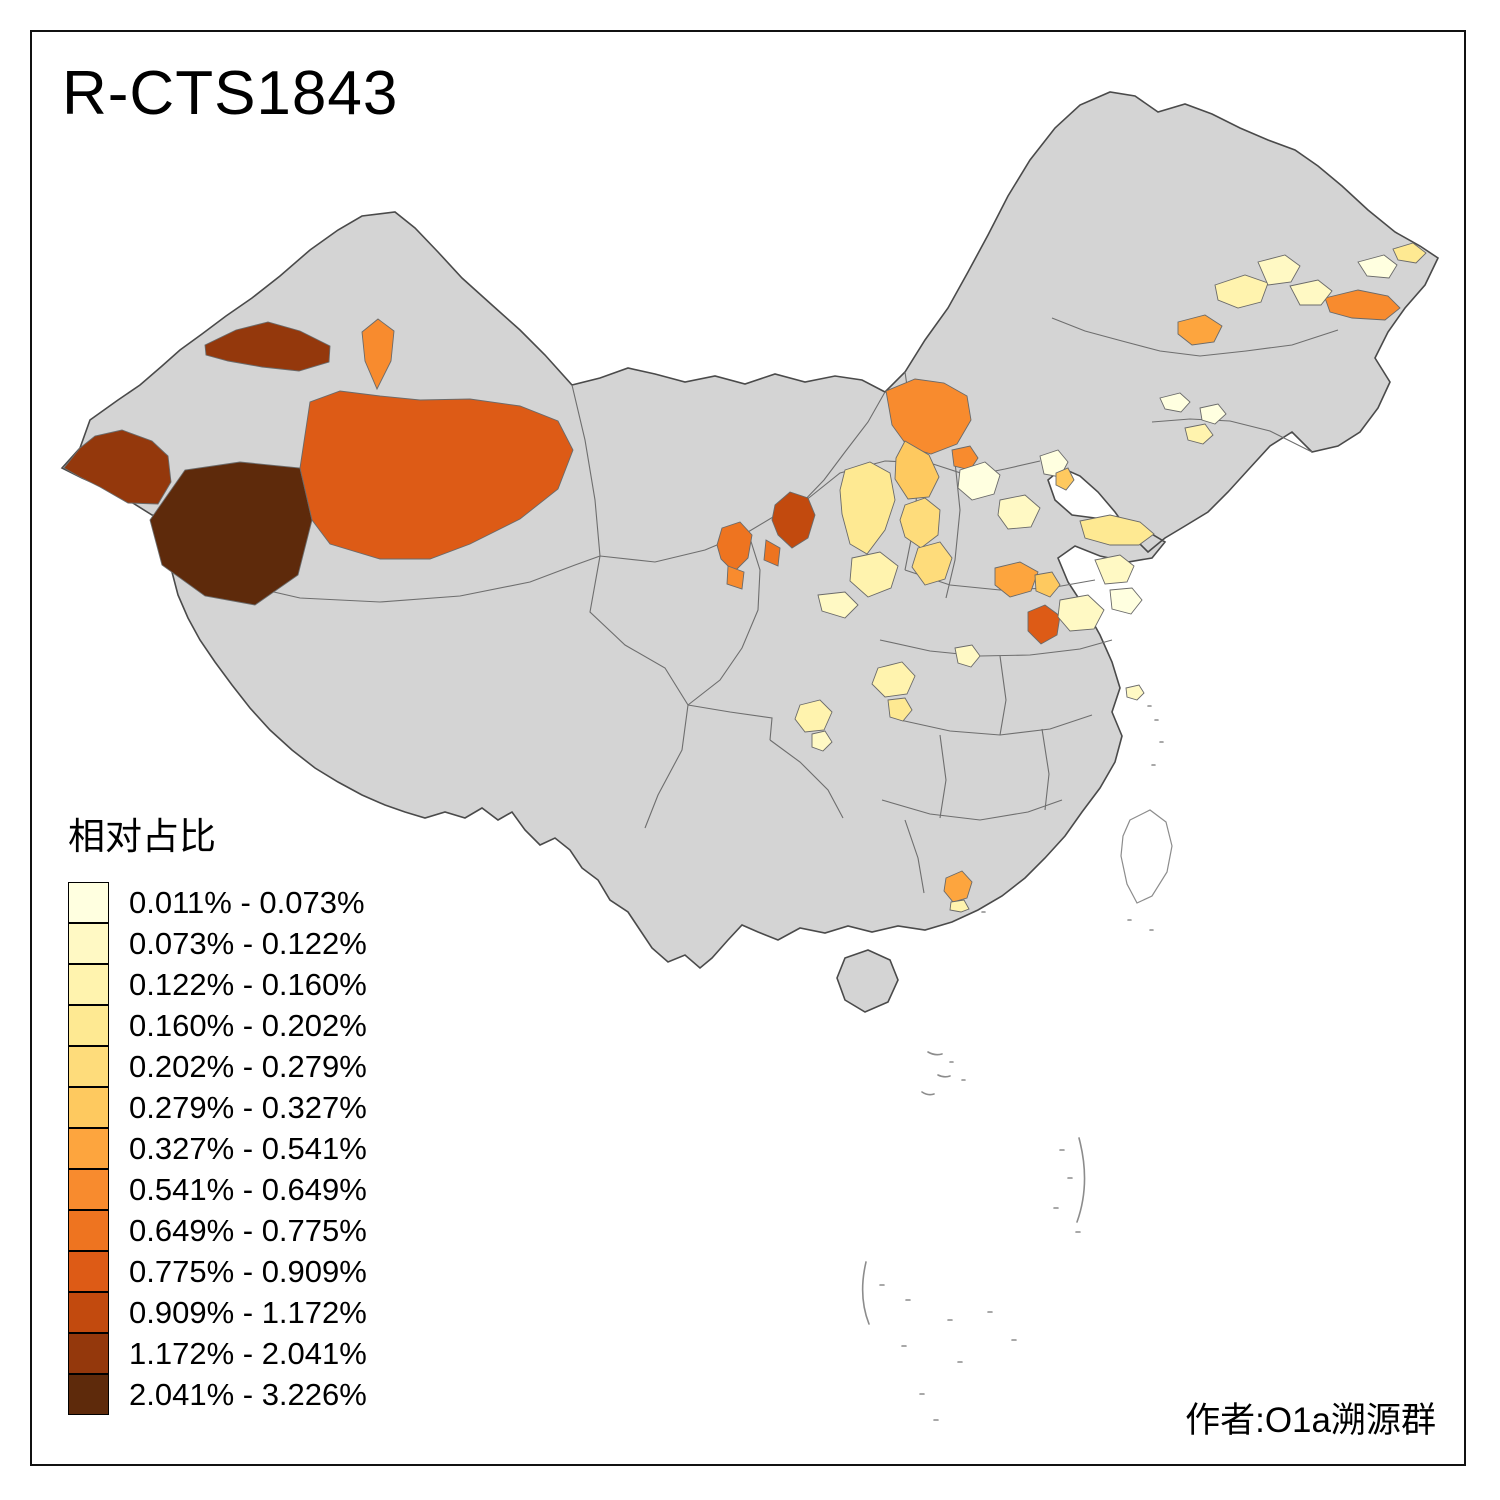  What do you see at coordinates (248, 1271) in the screenshot?
I see `legend-label: 0.775% - 0.909%` at bounding box center [248, 1271].